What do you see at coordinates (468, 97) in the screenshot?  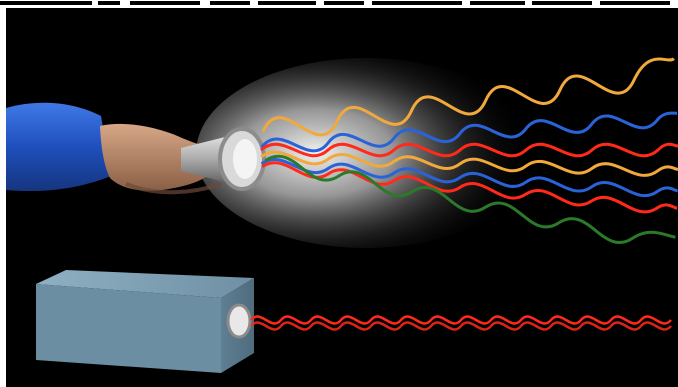 I see `orange-wave-top` at bounding box center [468, 97].